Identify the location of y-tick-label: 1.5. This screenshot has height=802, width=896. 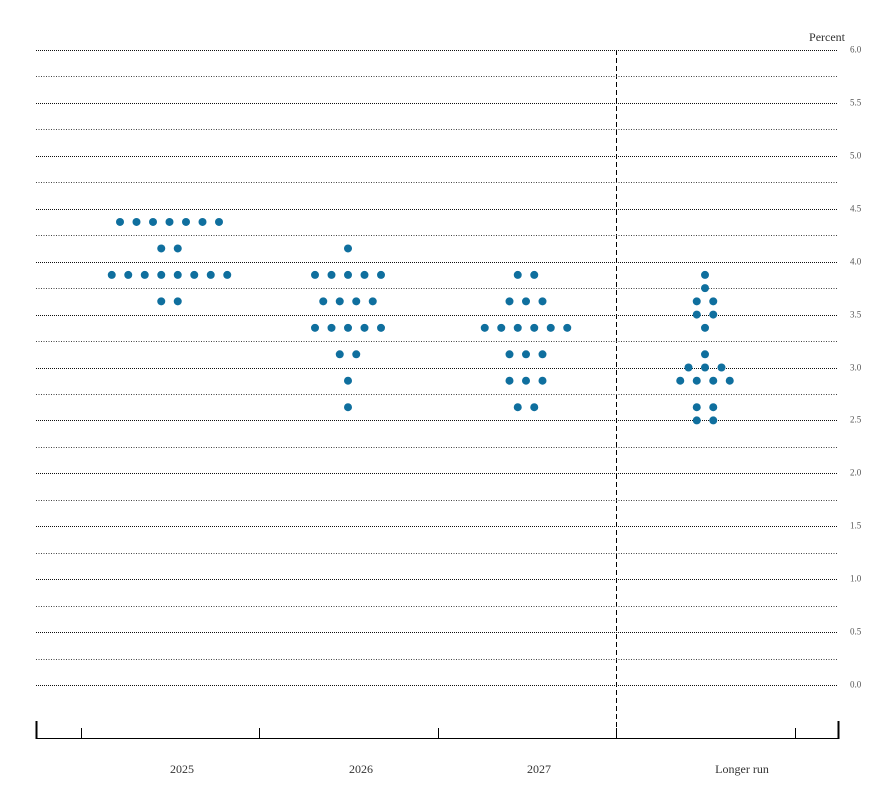
(856, 526).